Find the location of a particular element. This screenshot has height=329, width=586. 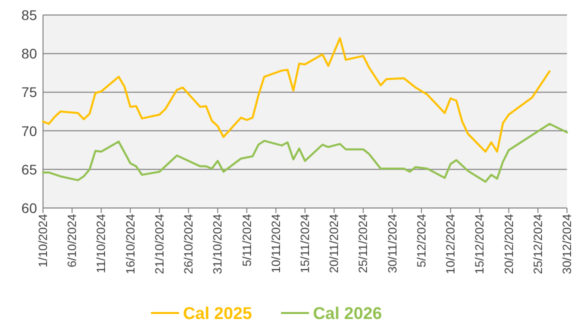

x-tick-label: 26/10/2024 is located at coordinates (189, 244).